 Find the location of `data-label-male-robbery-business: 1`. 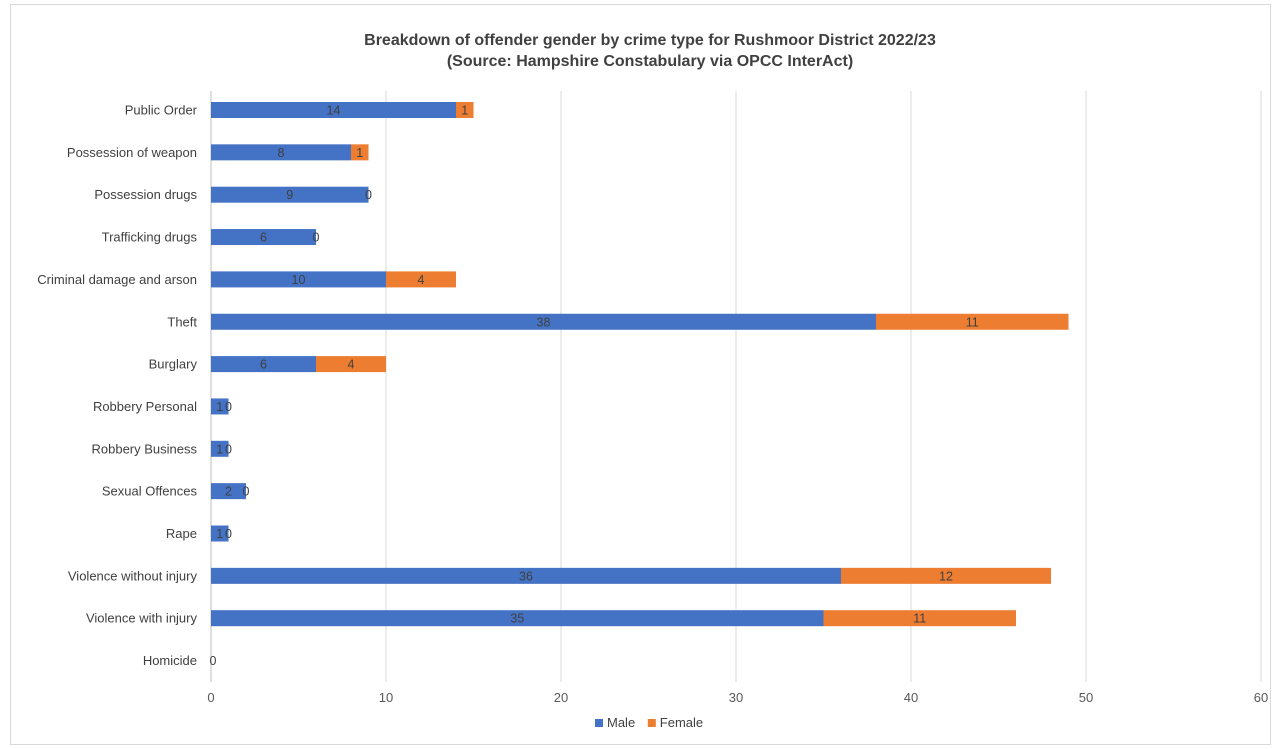

data-label-male-robbery-business: 1 is located at coordinates (219, 449).